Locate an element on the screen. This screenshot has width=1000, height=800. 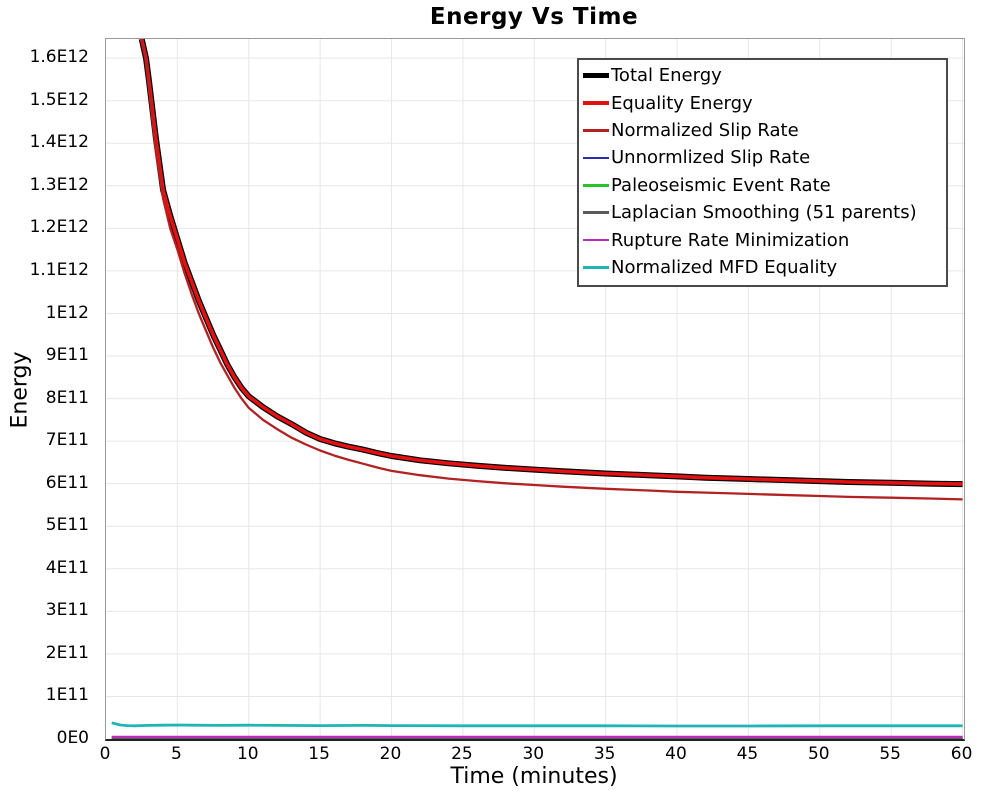
legend-item-normalized-mfd-equality: Normalized MFD Equality is located at coordinates (762, 267).